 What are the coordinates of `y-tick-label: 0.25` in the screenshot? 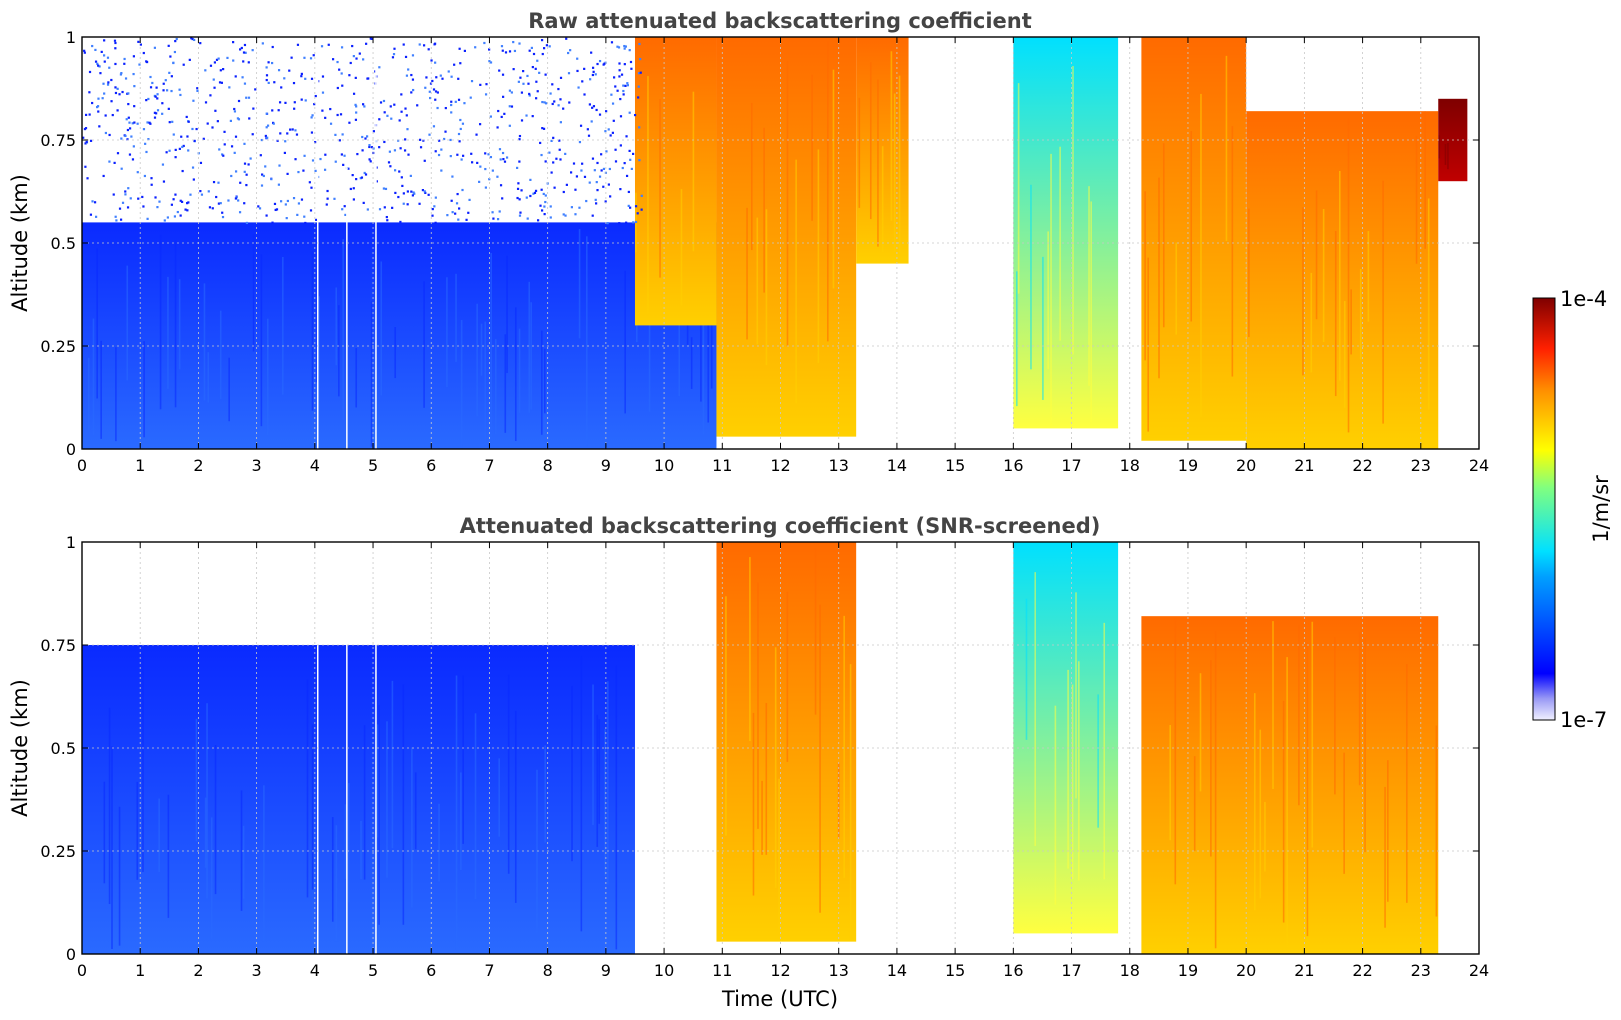 It's located at (58, 851).